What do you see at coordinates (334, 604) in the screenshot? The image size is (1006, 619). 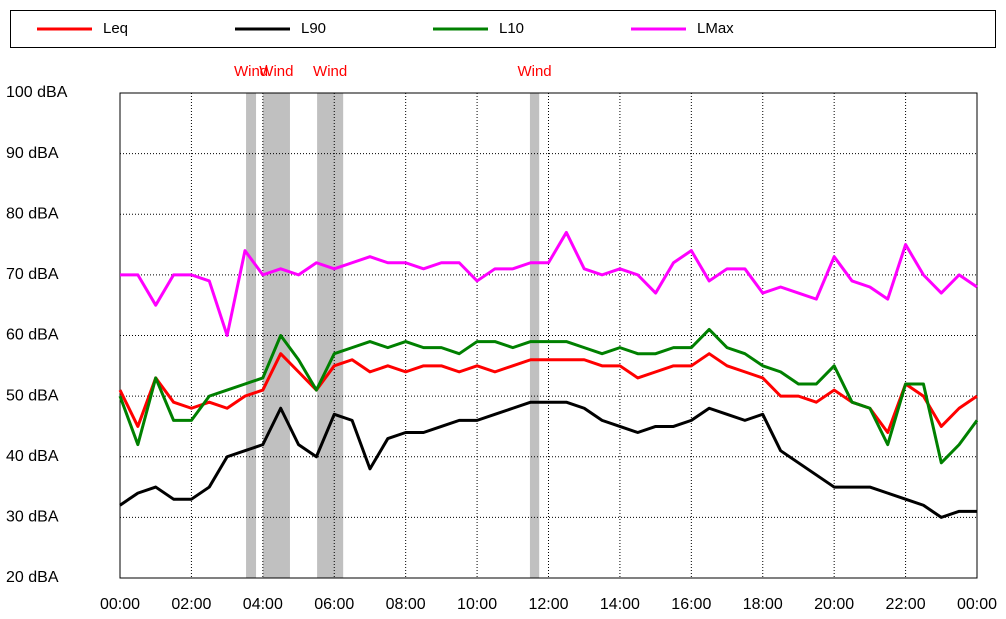 I see `x-tick-label: 06:00` at bounding box center [334, 604].